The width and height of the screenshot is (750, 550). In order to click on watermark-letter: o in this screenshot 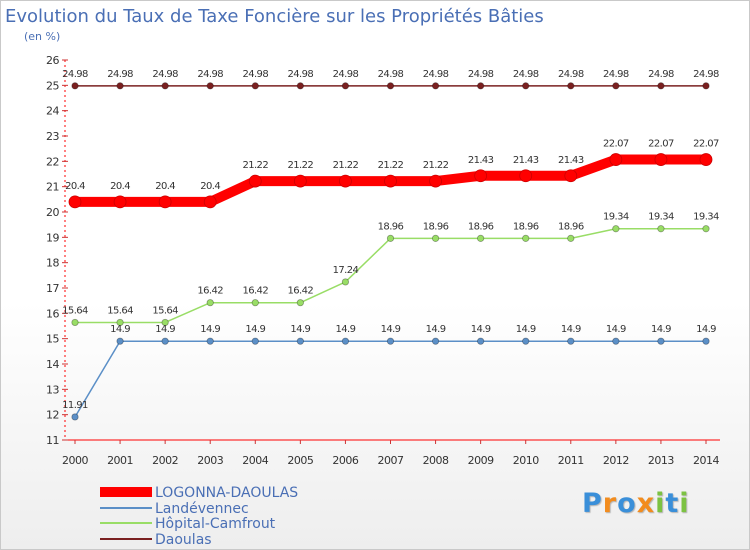, I will do `click(627, 503)`.